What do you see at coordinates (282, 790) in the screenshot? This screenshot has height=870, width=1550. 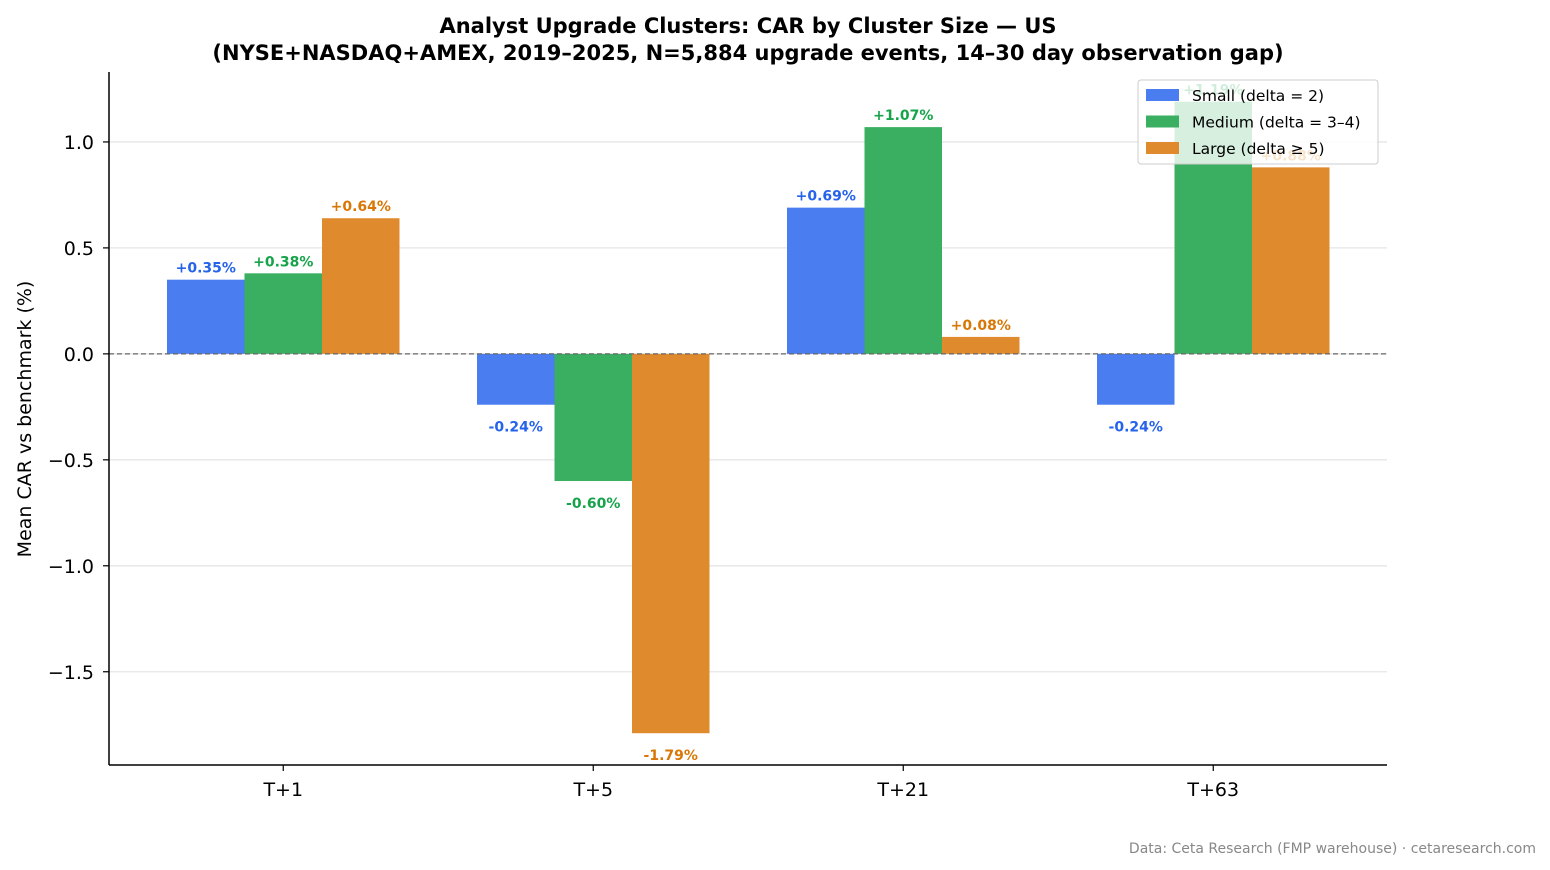 I see `x-tick-label: T+1` at bounding box center [282, 790].